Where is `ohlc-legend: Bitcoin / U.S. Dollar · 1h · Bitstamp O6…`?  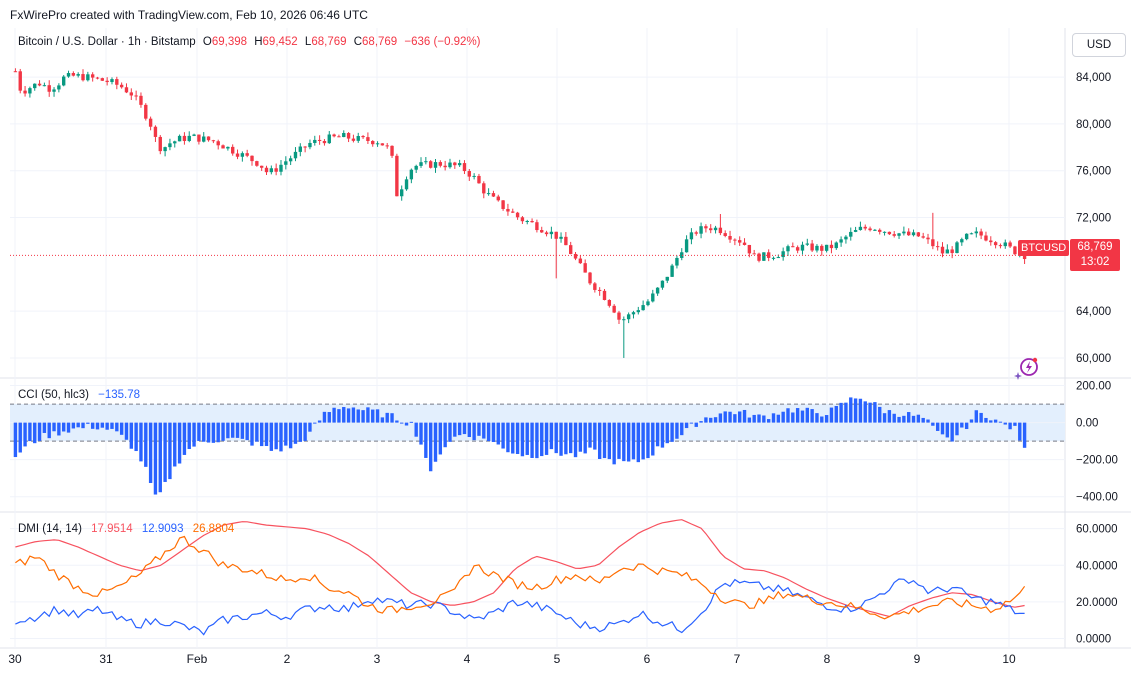
ohlc-legend: Bitcoin / U.S. Dollar · 1h · Bitstamp O6… is located at coordinates (249, 42).